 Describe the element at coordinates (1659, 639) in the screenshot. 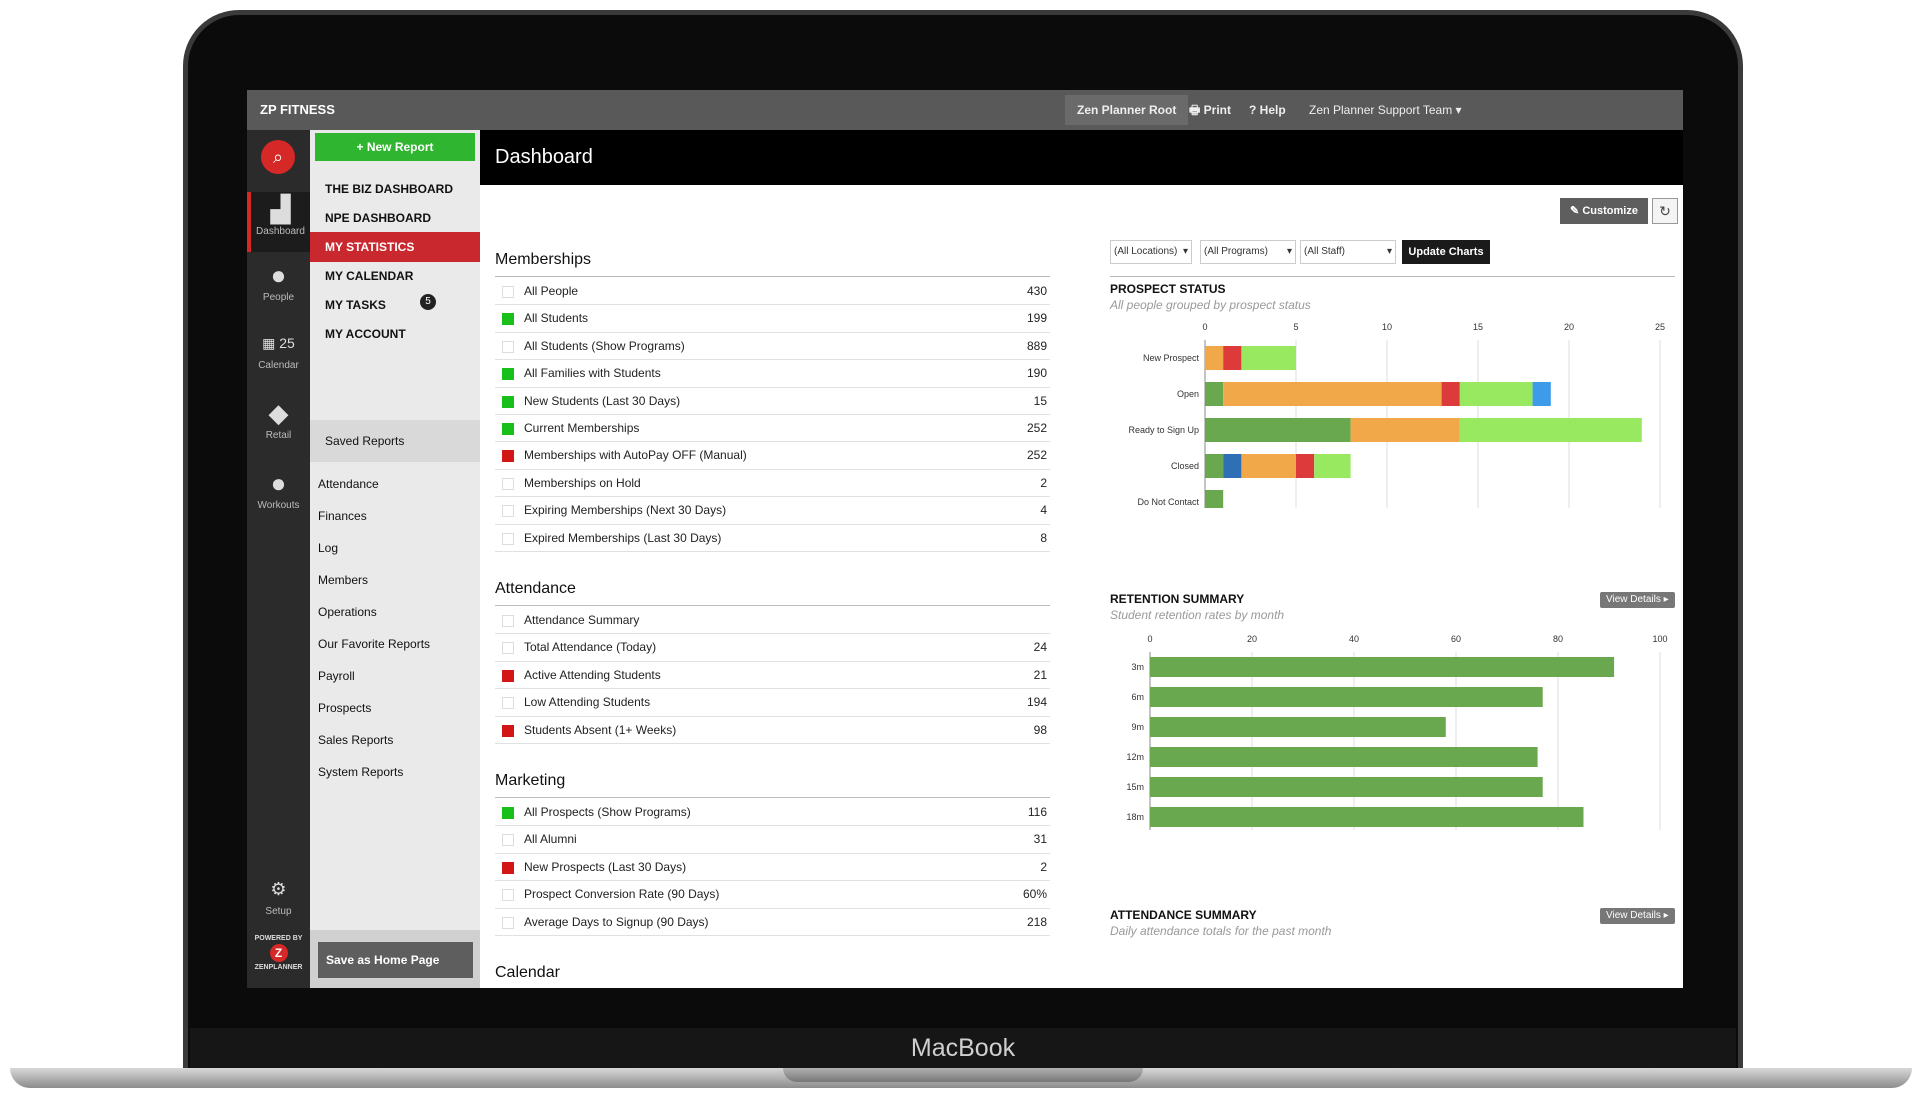

I see `x-tick-label: 100` at that location.